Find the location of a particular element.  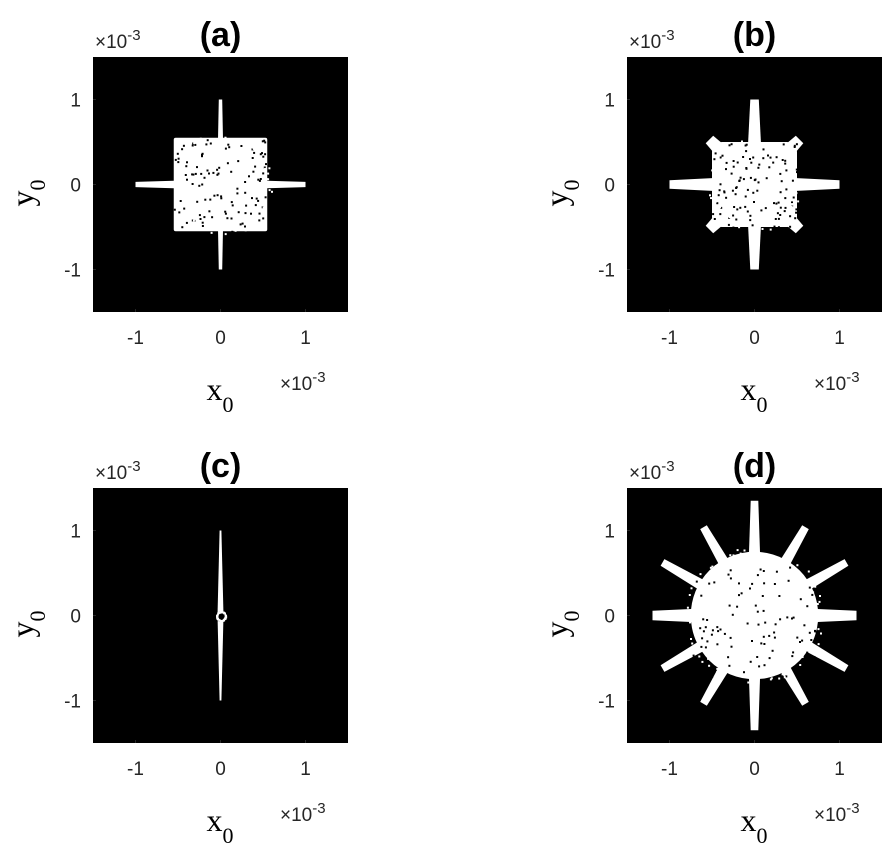

x-axis-label-sub-c: 0 is located at coordinates (228, 835).